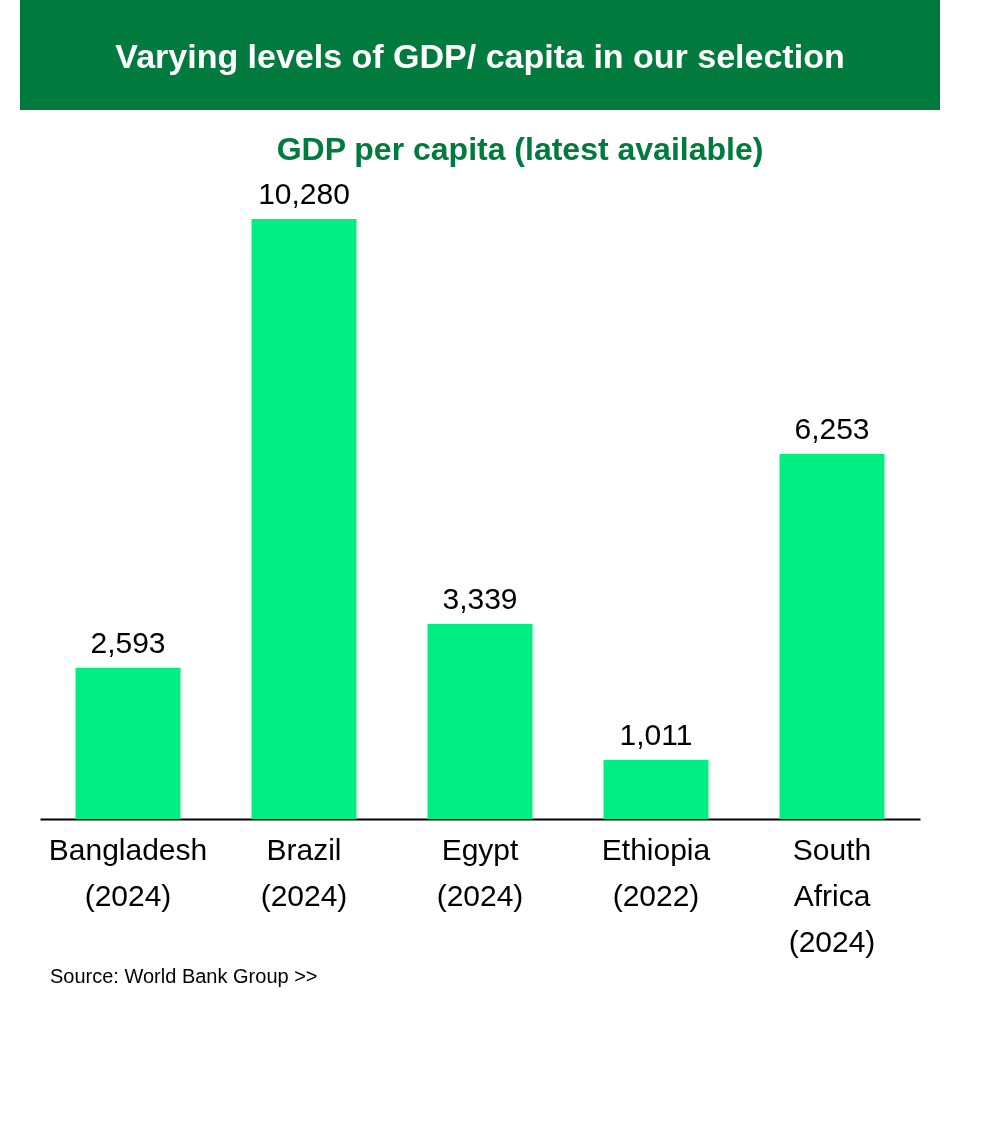 The width and height of the screenshot is (992, 1136). I want to click on x-tick-label: Bangladesh (2024), so click(128, 872).